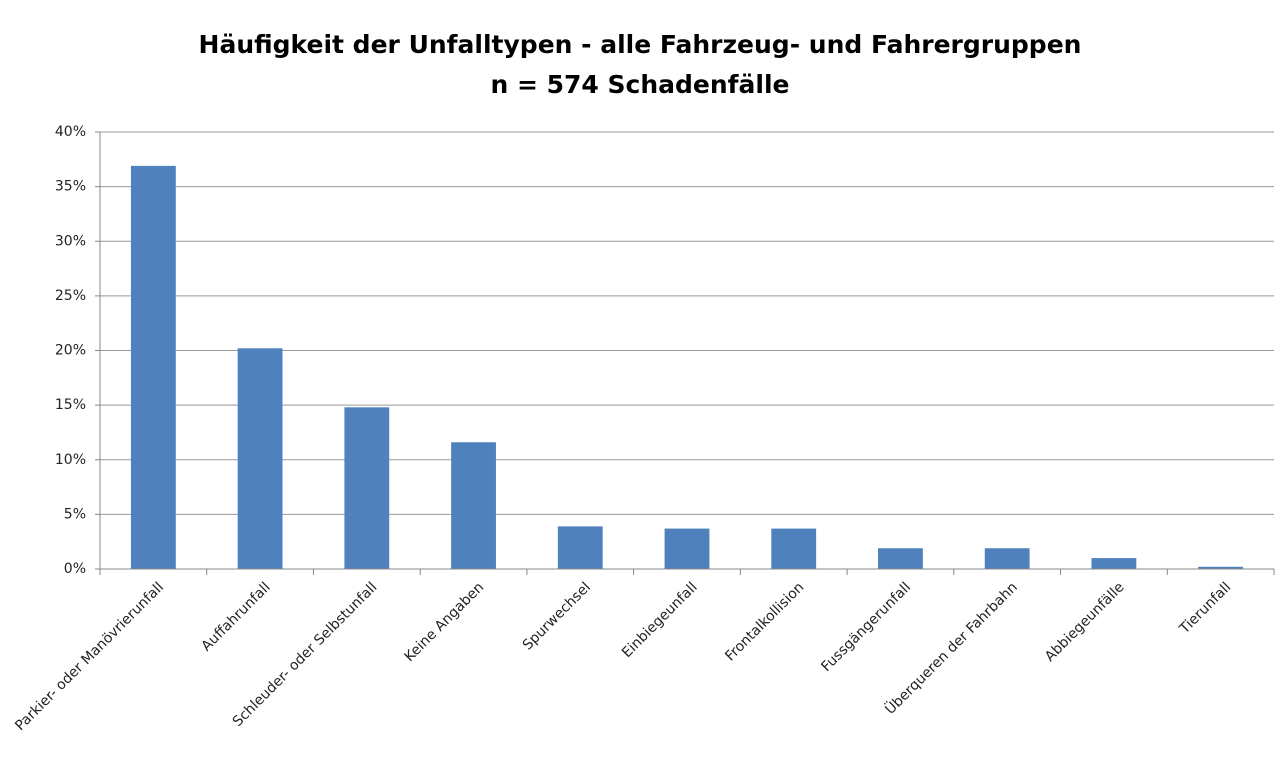  Describe the element at coordinates (70, 241) in the screenshot. I see `y-tick-label: 30%` at that location.